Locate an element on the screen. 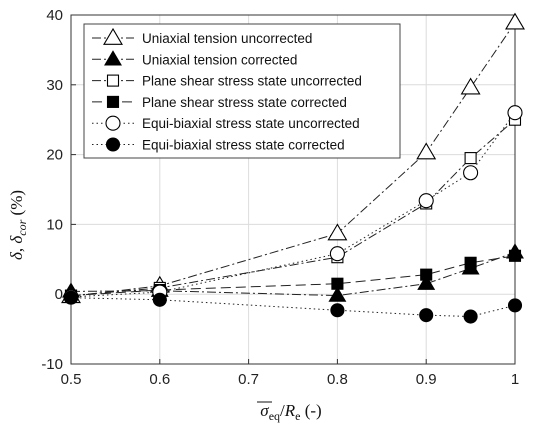  y-tick-label: -10 is located at coordinates (52, 364).